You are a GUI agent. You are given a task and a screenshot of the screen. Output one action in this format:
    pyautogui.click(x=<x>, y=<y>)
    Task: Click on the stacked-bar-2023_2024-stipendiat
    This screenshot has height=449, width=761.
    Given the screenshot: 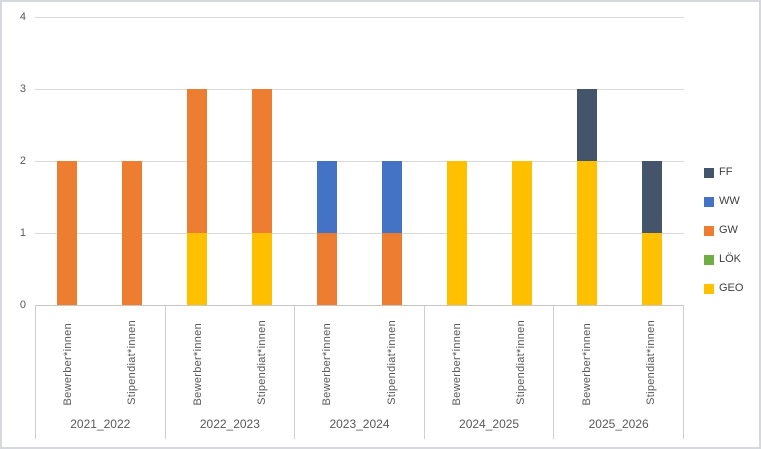 What is the action you would take?
    pyautogui.click(x=391, y=233)
    